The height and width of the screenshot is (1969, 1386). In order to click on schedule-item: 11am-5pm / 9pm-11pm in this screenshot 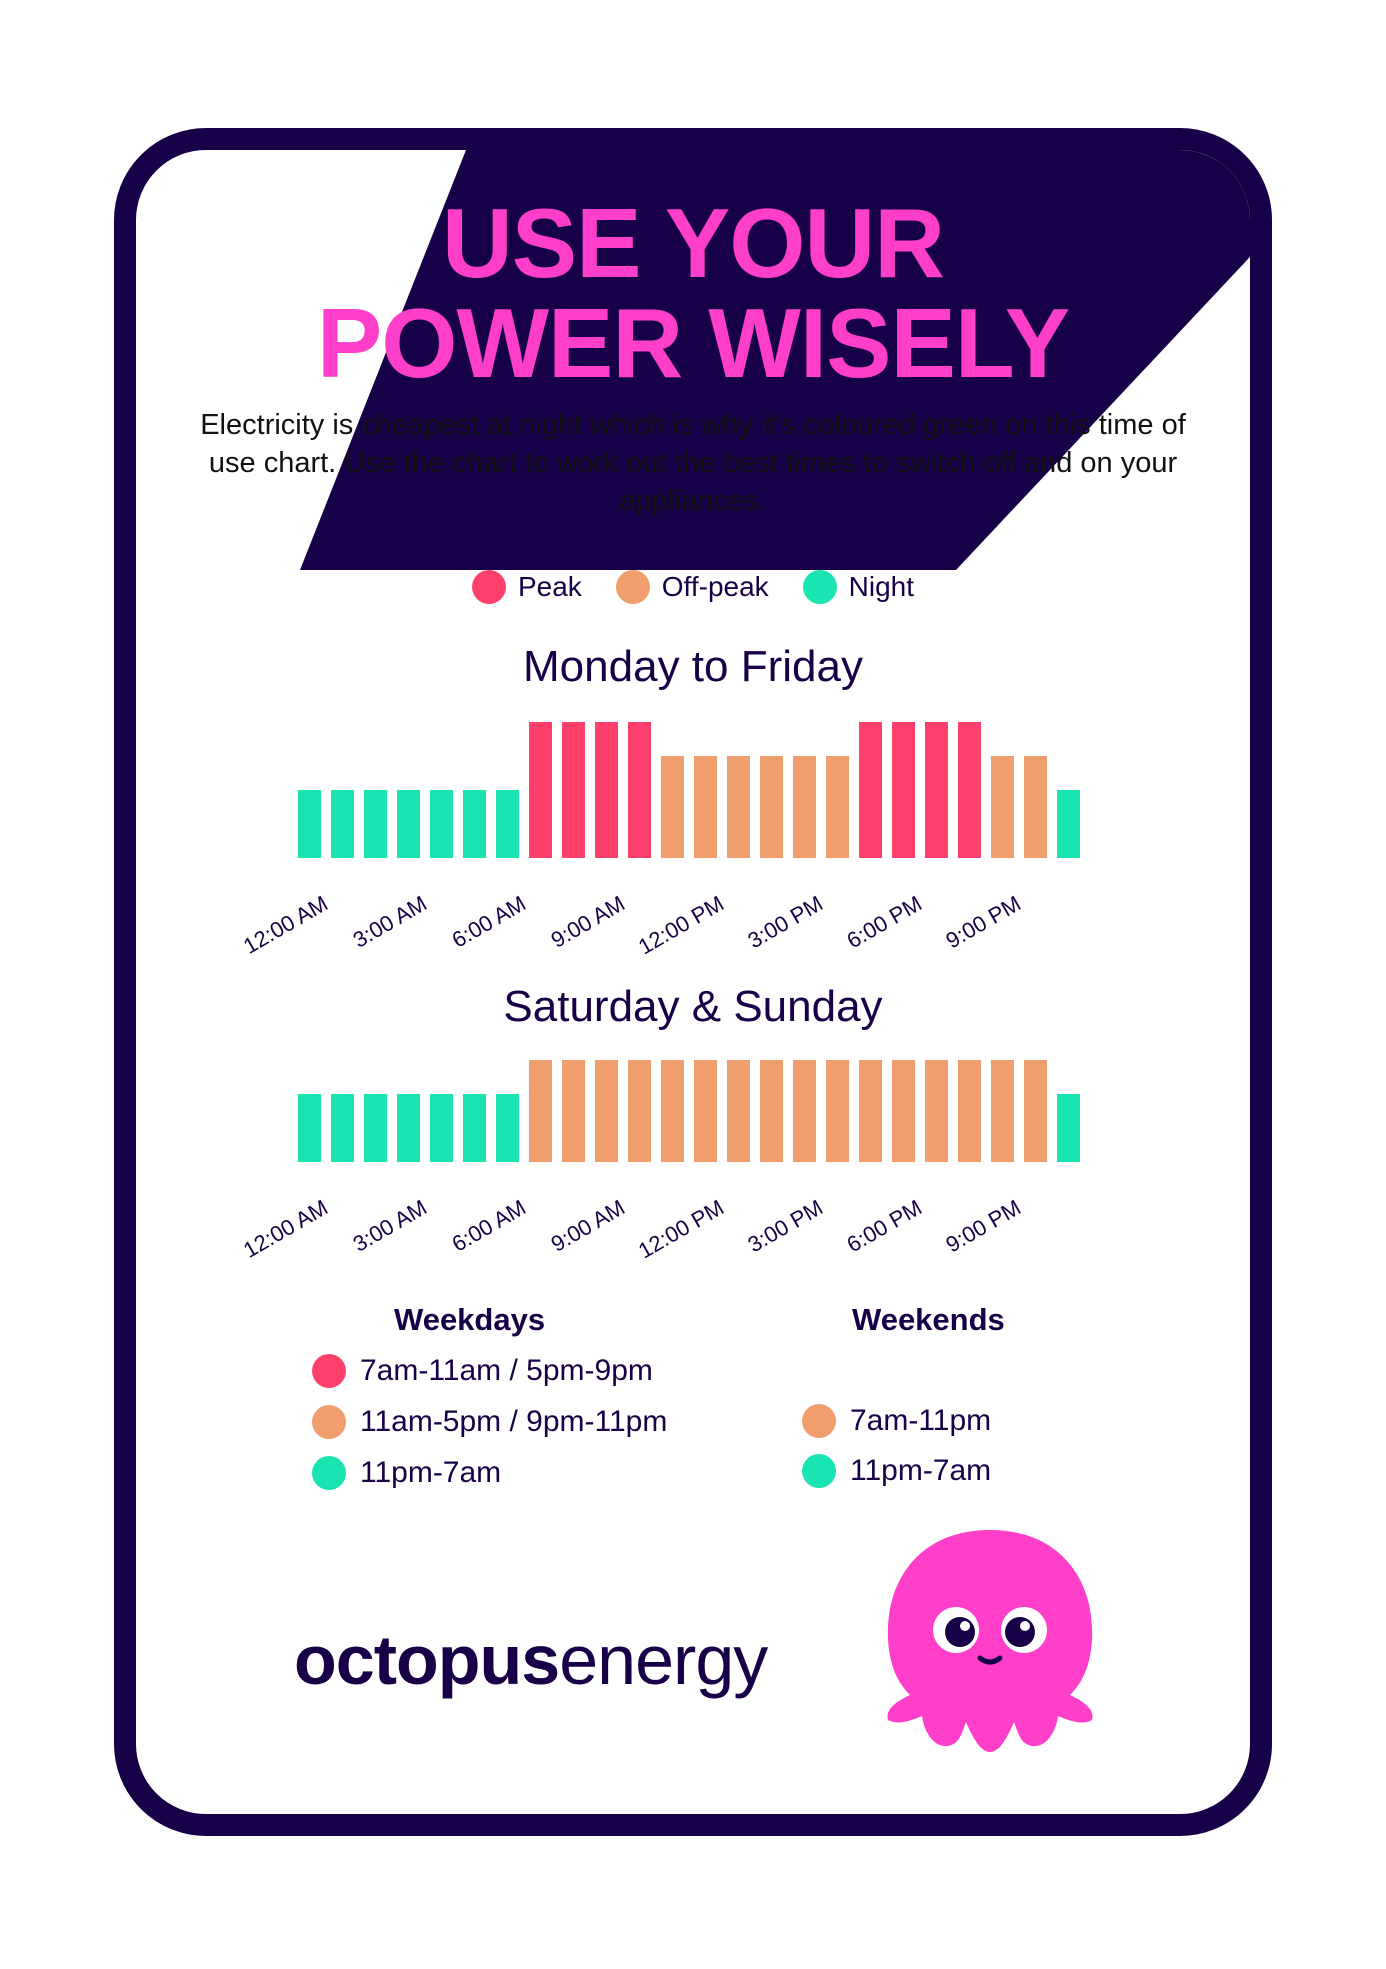, I will do `click(489, 1422)`.